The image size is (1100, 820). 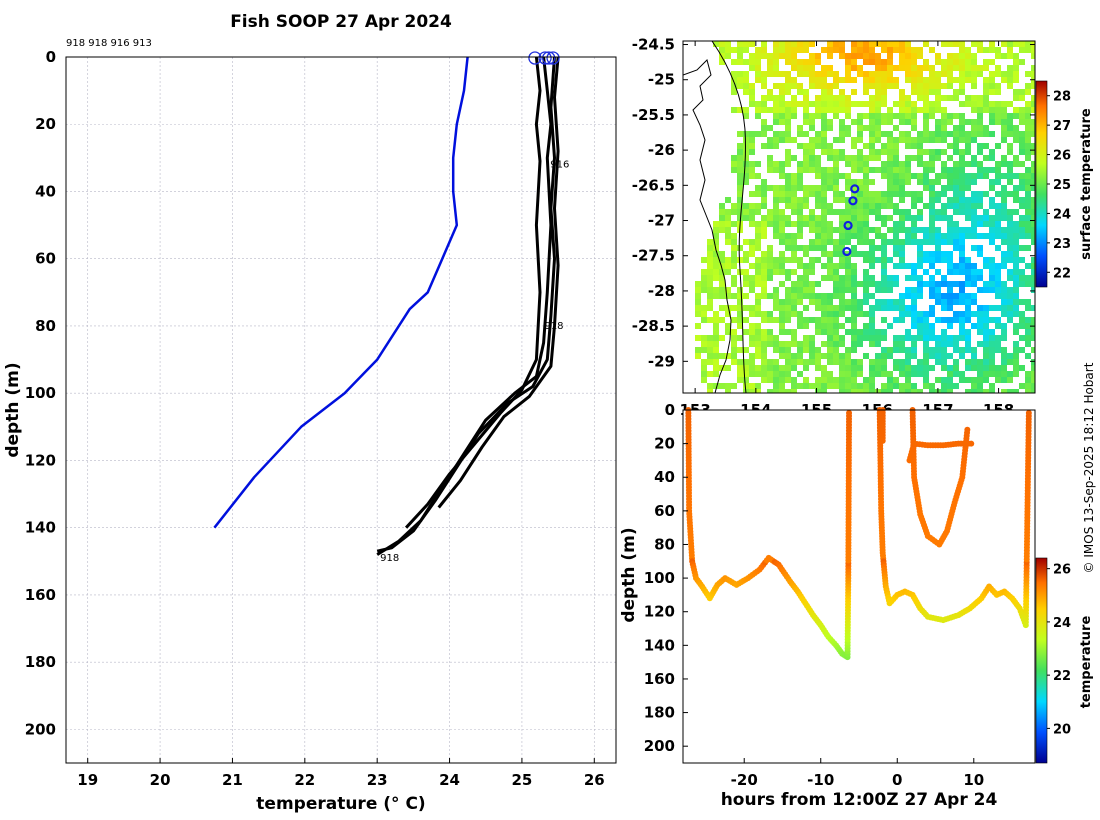 What do you see at coordinates (897, 780) in the screenshot?
I see `time-depth-xtick-label: 0` at bounding box center [897, 780].